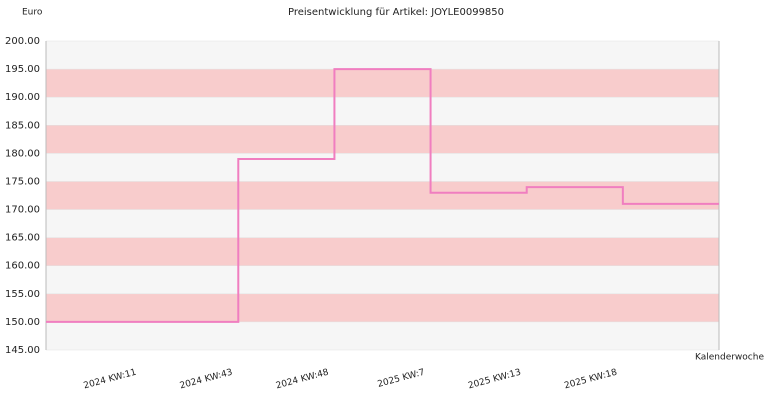  Describe the element at coordinates (110, 380) in the screenshot. I see `x-tick-label: 2024 KW:11` at that location.